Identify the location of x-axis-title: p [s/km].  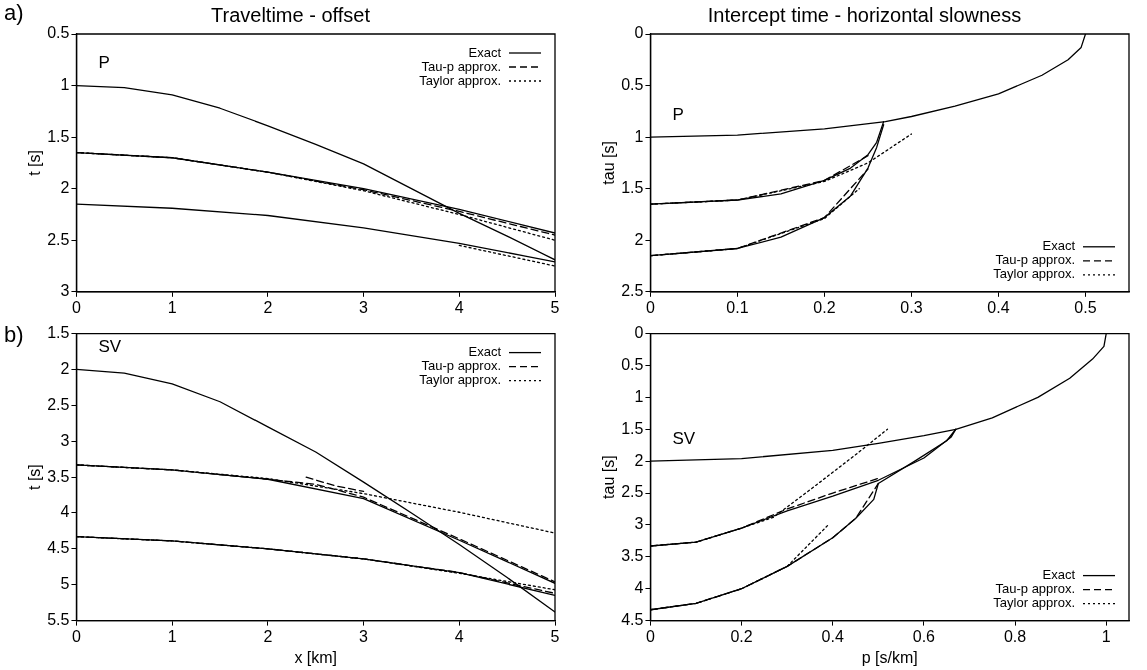
(889, 657).